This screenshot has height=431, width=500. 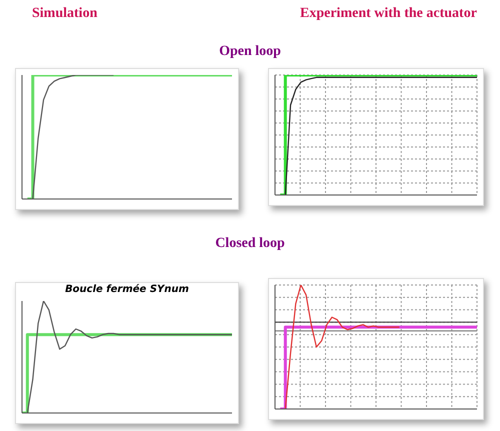 What do you see at coordinates (250, 244) in the screenshot?
I see `chart-subtitle: Closed loop` at bounding box center [250, 244].